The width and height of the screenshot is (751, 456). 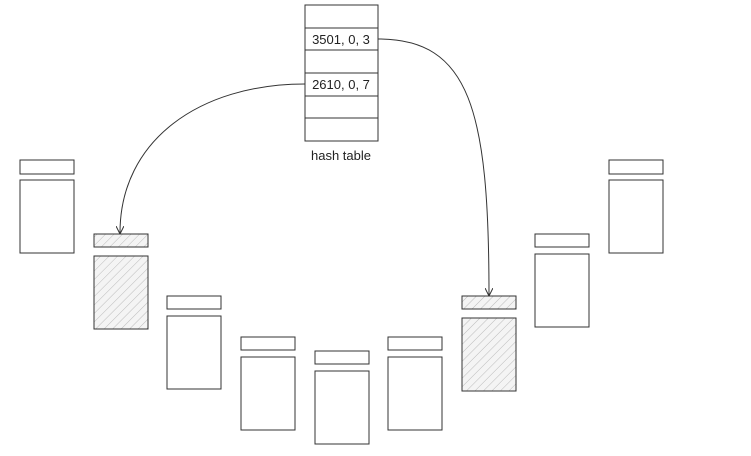 What do you see at coordinates (415, 343) in the screenshot?
I see `block-6-header` at bounding box center [415, 343].